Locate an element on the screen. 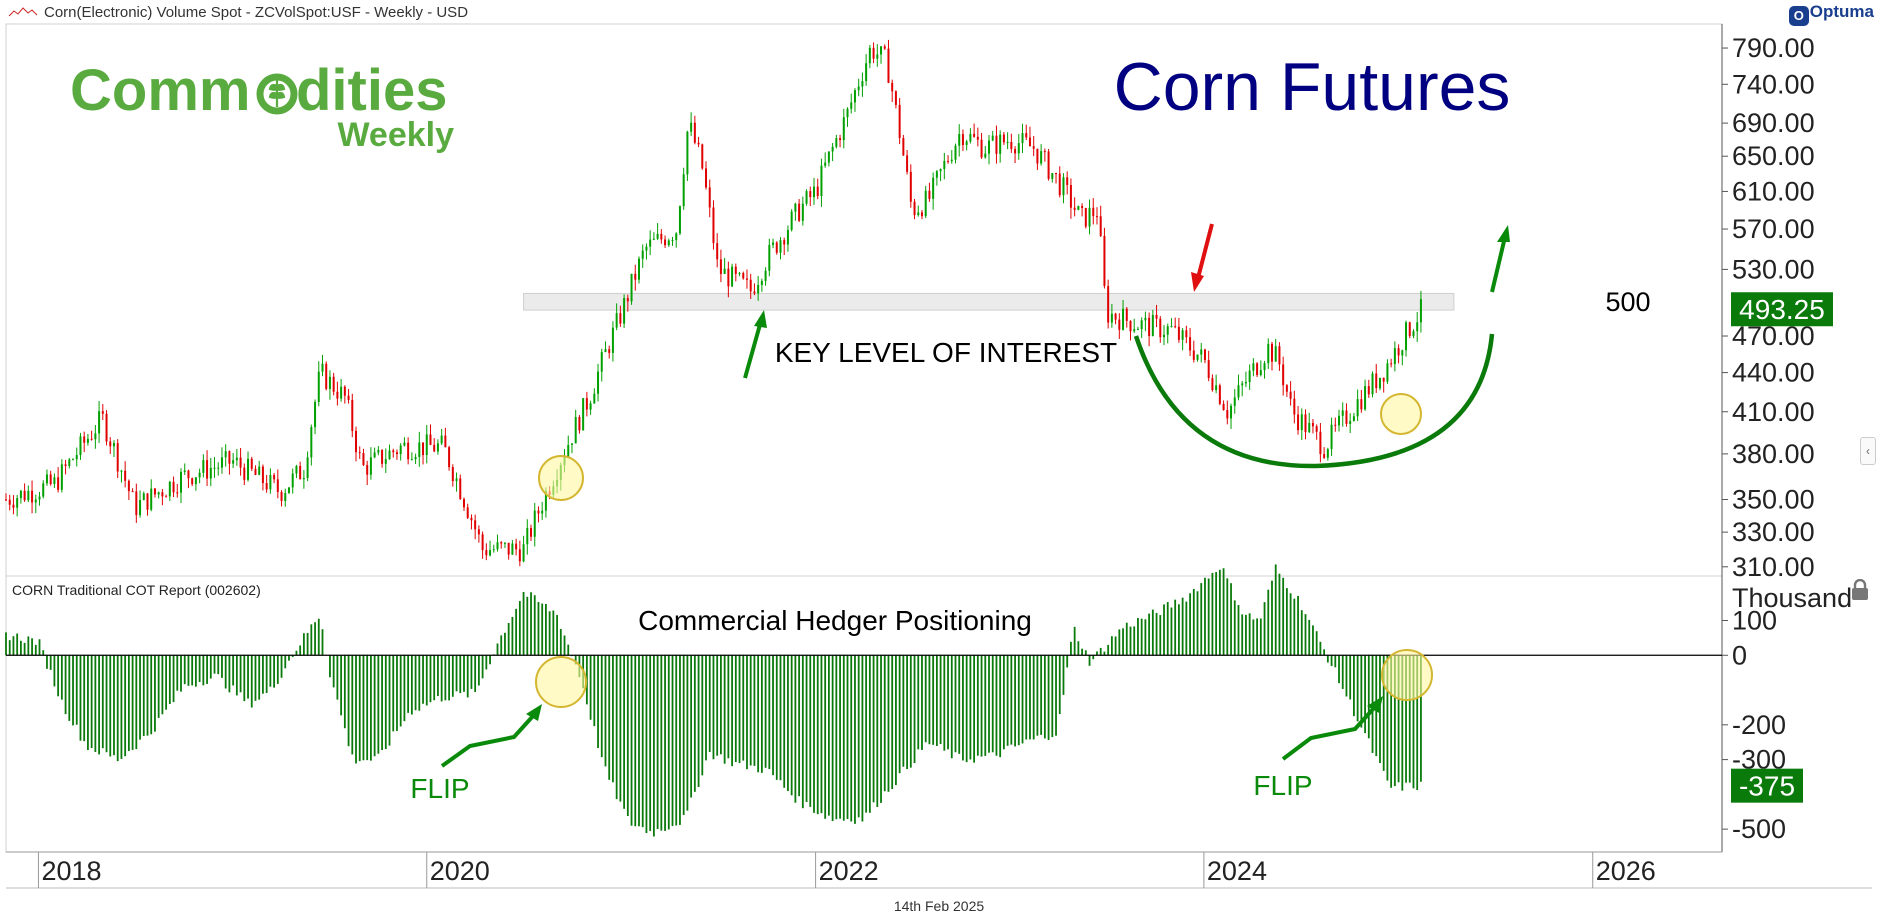 The image size is (1878, 924). optuma-logo-text: Optuma is located at coordinates (1841, 11).